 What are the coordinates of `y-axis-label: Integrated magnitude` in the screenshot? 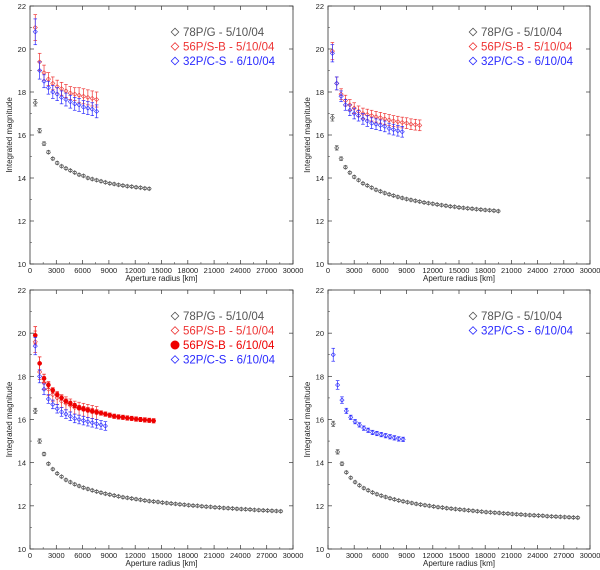 It's located at (307, 135).